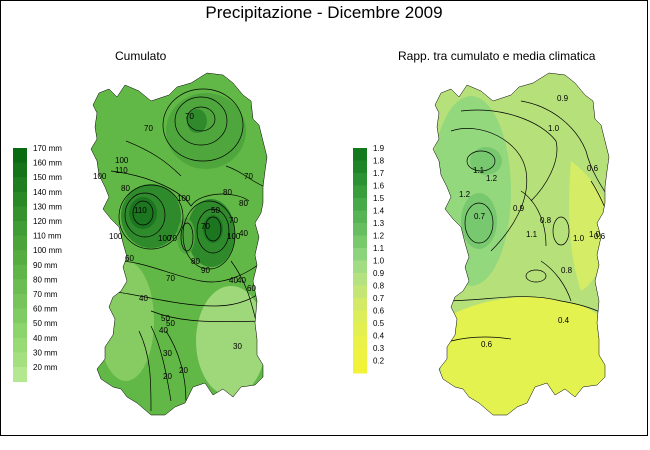 The height and width of the screenshot is (450, 650). What do you see at coordinates (379, 323) in the screenshot?
I see `ratio-legend-label: 0.5` at bounding box center [379, 323].